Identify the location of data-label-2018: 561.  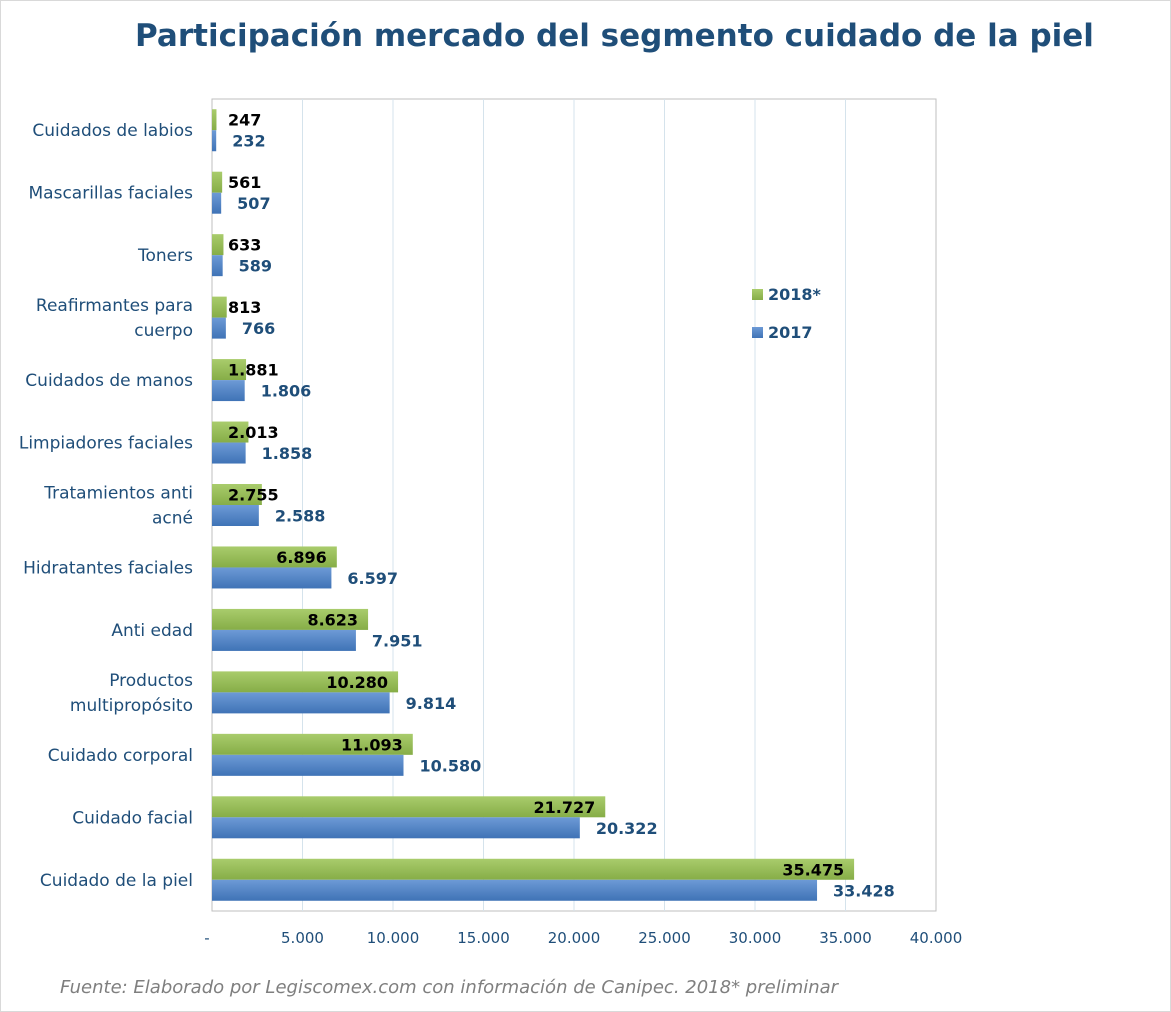
(244, 182).